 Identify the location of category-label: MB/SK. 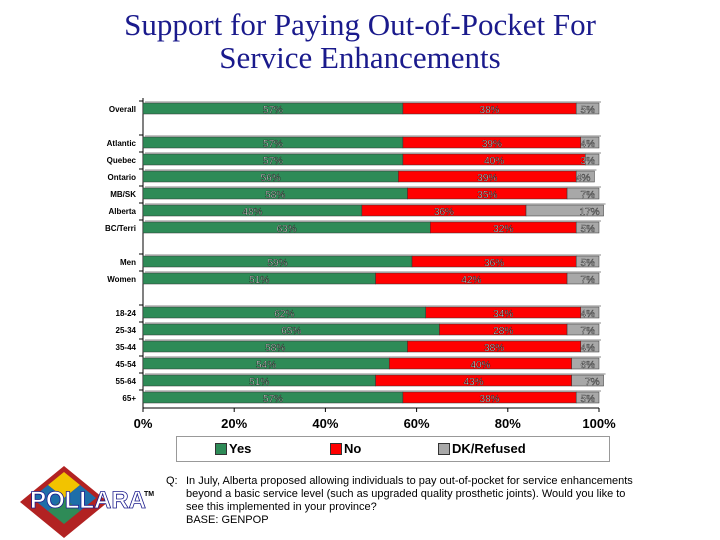
(123, 194).